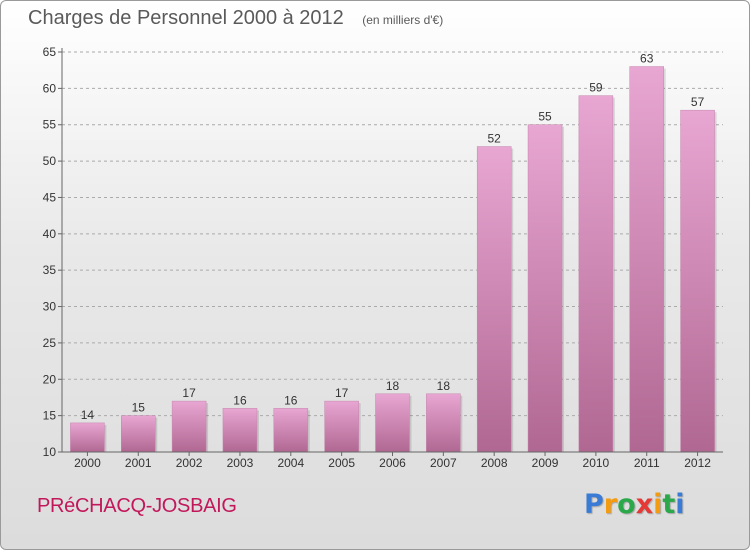 The width and height of the screenshot is (750, 550). I want to click on logo-letter: r, so click(610, 504).